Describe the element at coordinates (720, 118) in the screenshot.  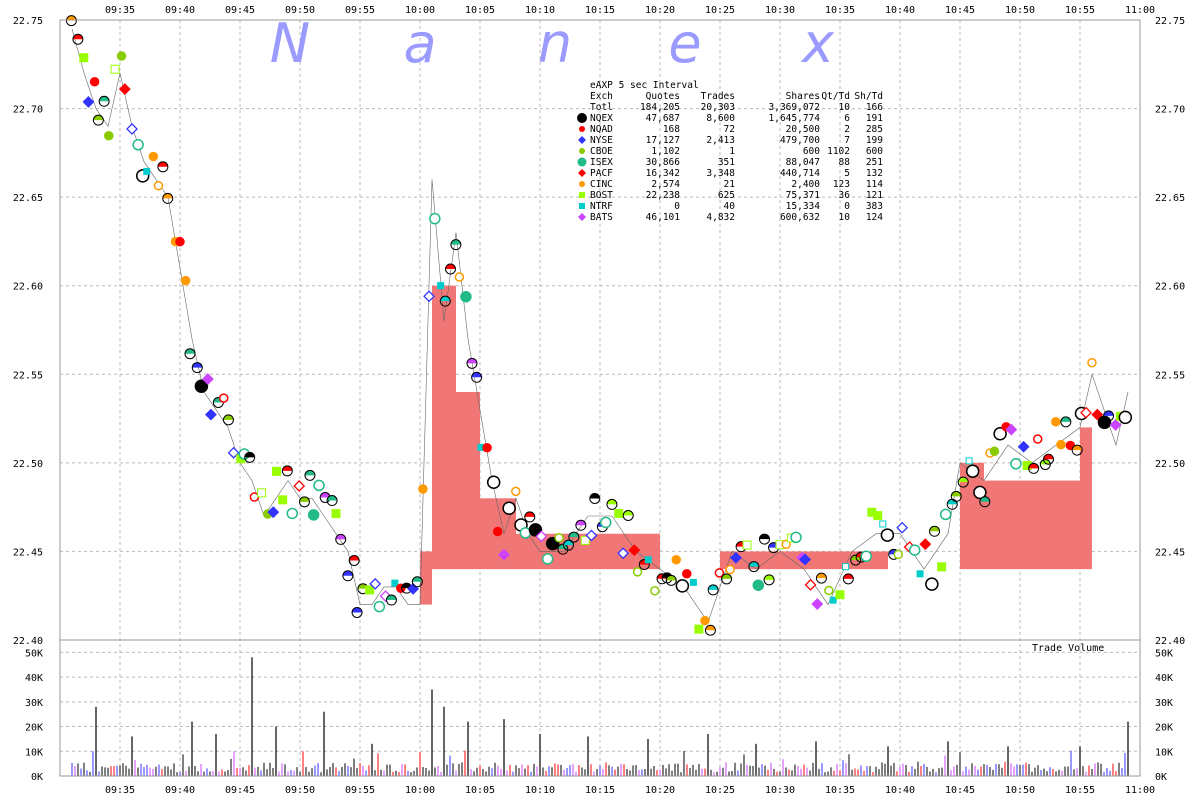
I see `legend-cell: 8,600` at that location.